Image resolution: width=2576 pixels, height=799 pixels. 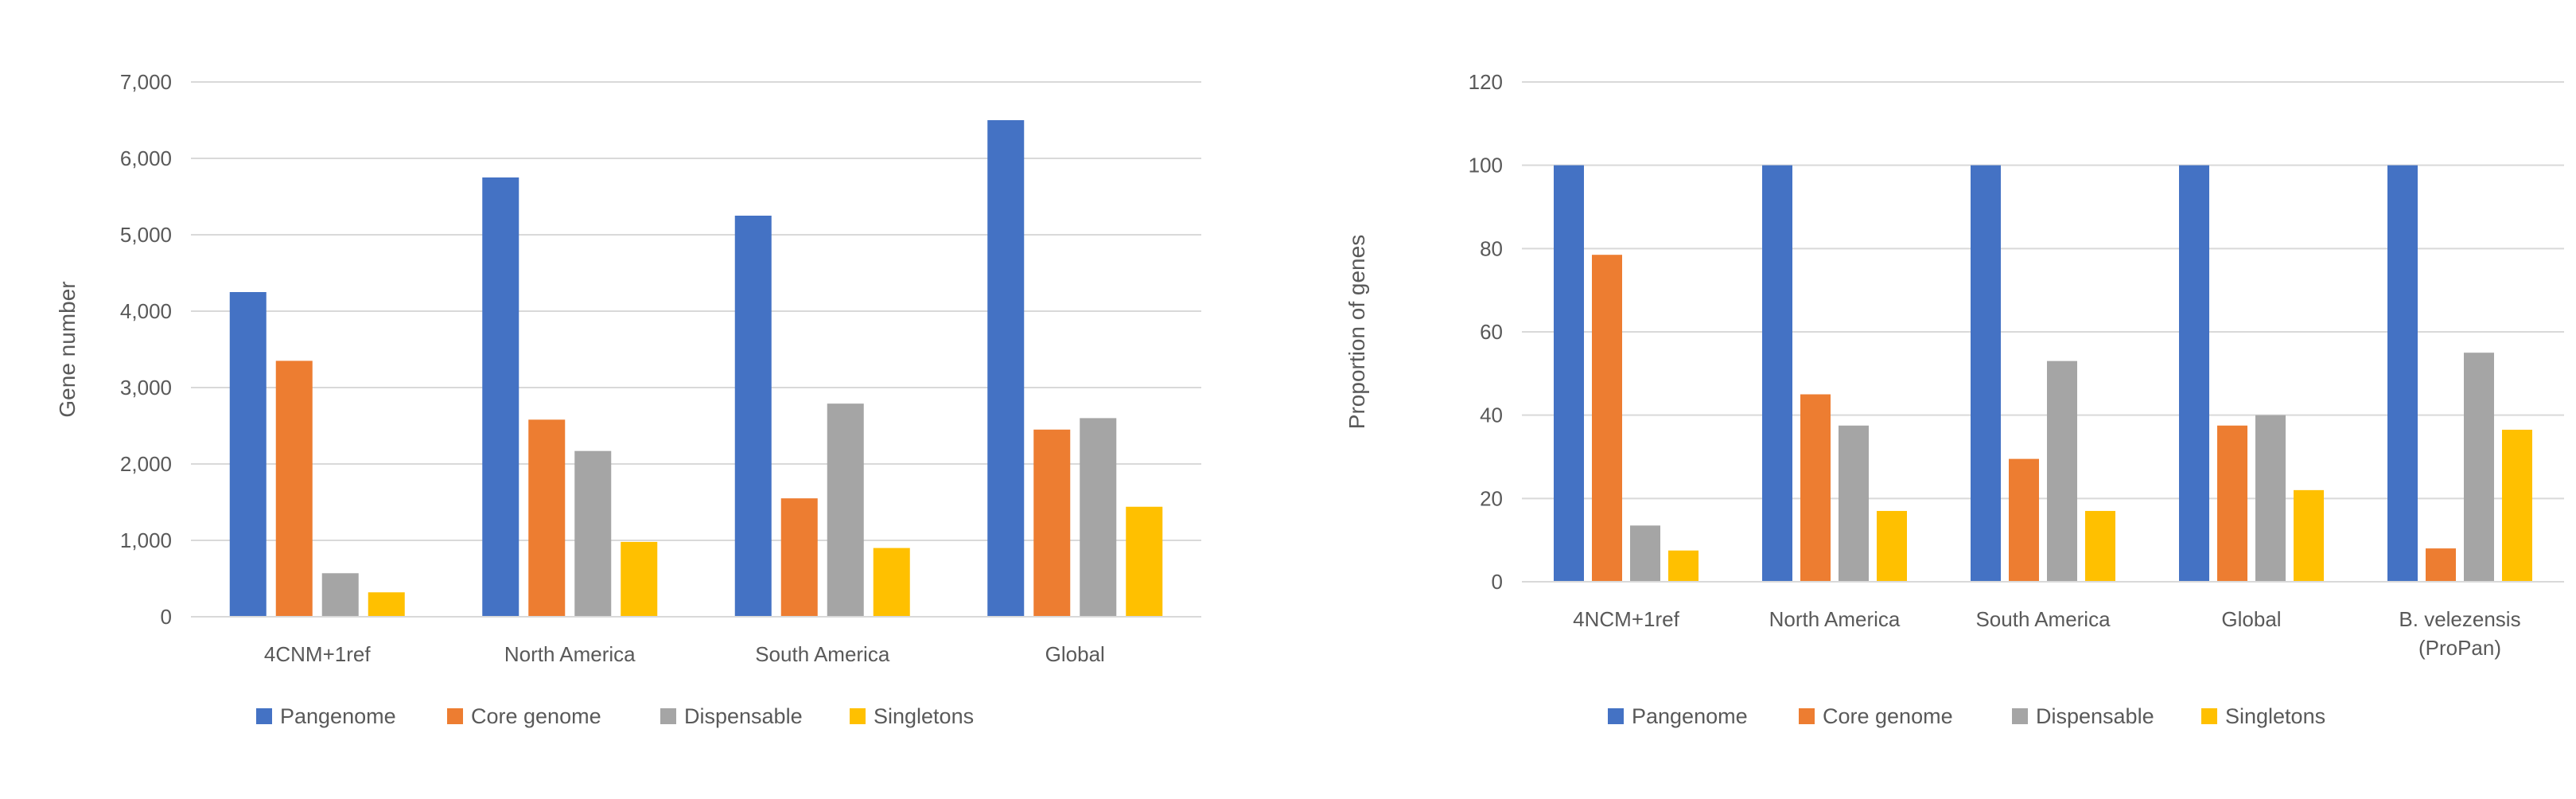 I want to click on y-tick-label: 5,000, so click(x=146, y=235).